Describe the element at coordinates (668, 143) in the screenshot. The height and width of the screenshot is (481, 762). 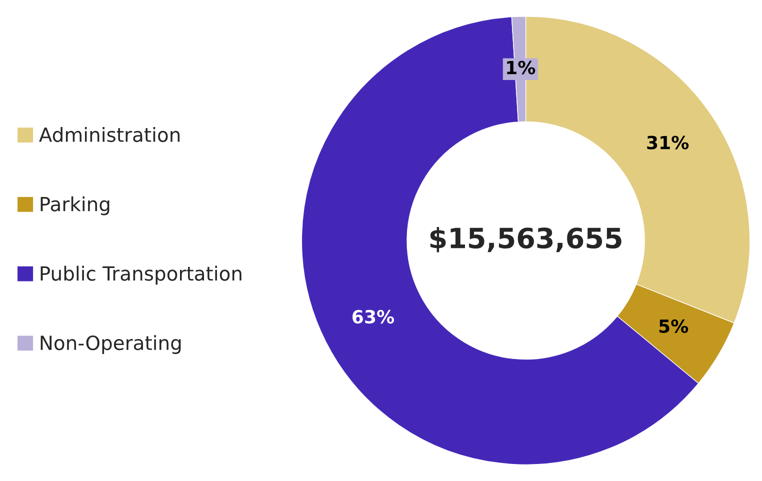
I see `data-label: 31%` at that location.